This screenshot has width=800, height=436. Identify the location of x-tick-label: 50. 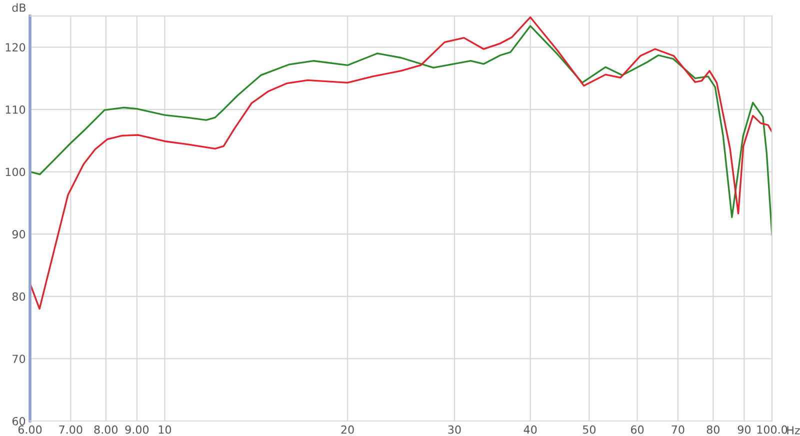
(589, 429).